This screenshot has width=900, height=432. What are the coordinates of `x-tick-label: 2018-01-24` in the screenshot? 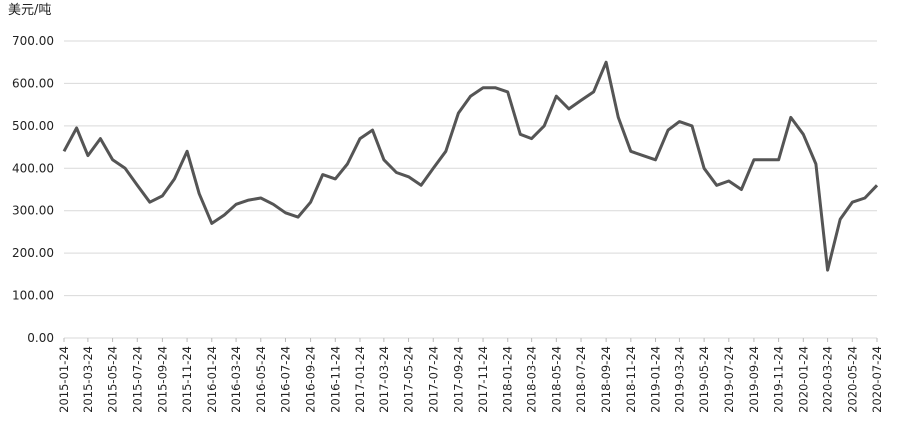 It's located at (508, 379).